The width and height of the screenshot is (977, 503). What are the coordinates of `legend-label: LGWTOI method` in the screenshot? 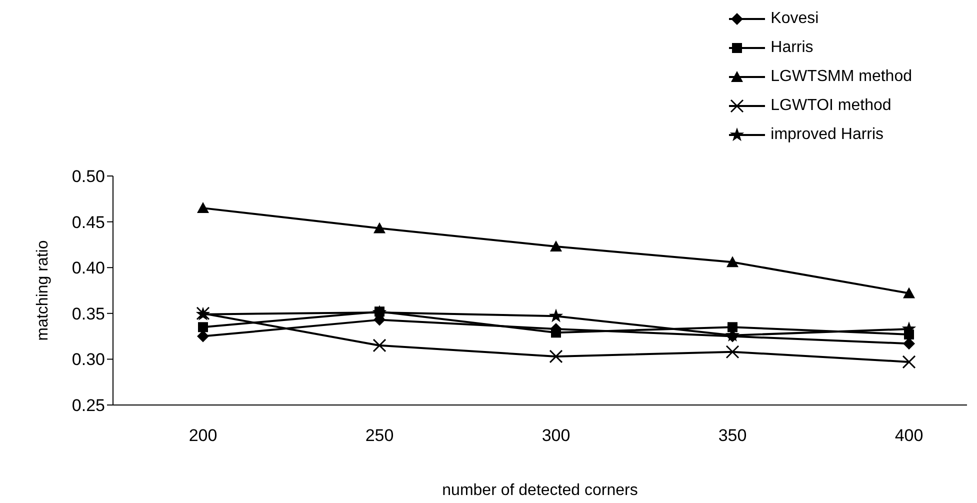 It's located at (831, 105).